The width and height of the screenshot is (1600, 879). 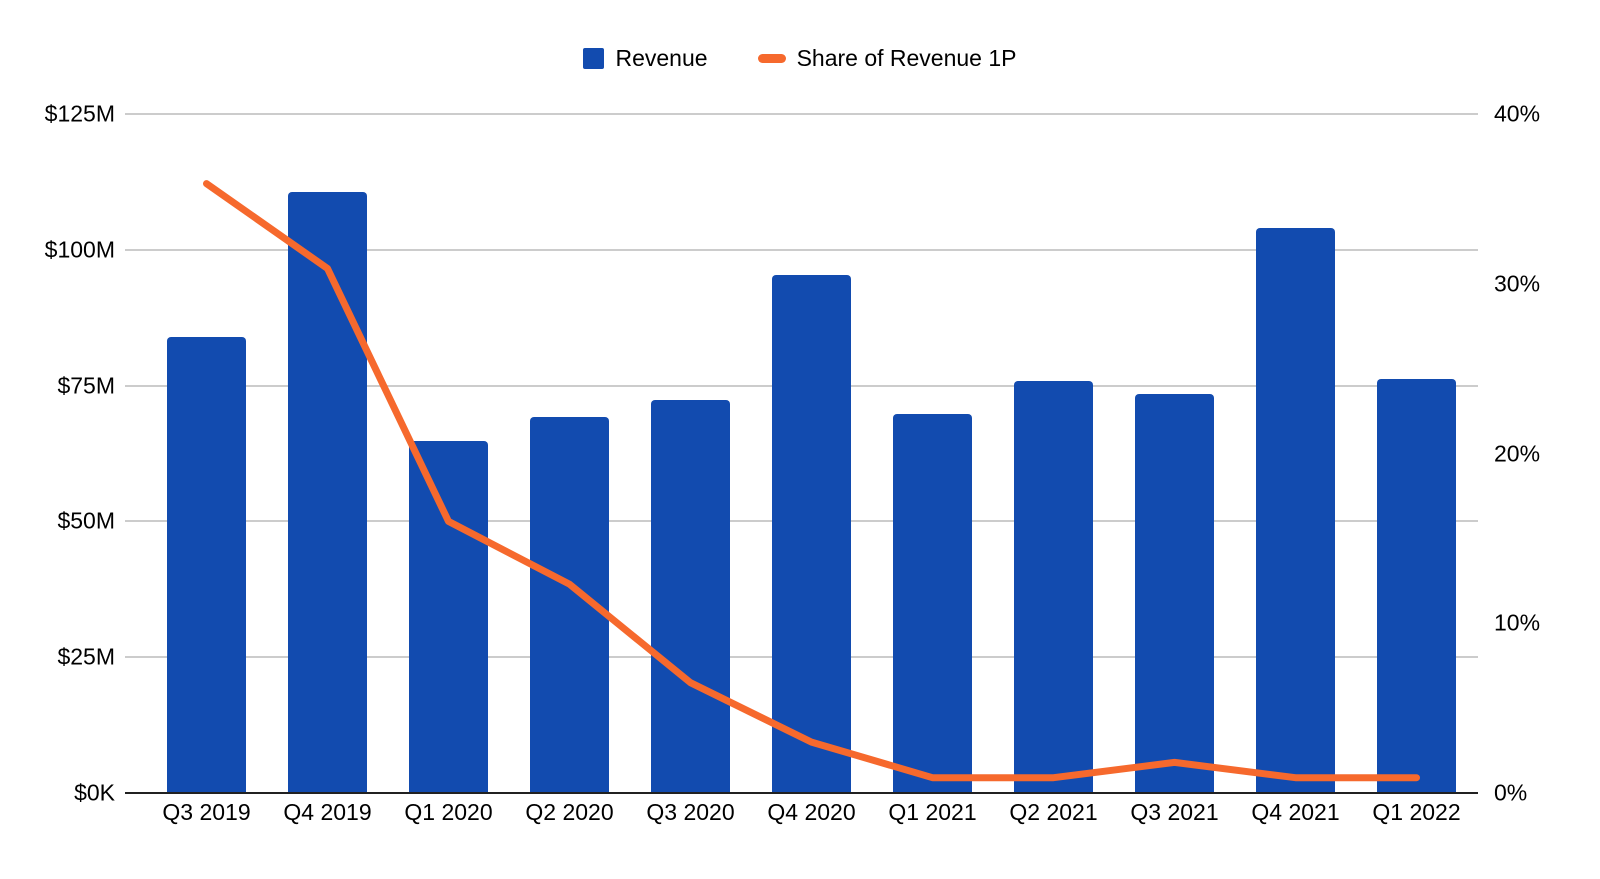 I want to click on revenue-bar-q4-2019, so click(x=327, y=492).